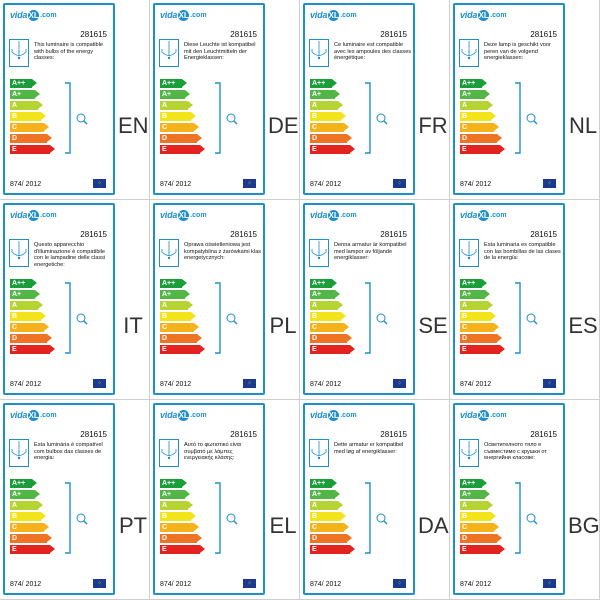  What do you see at coordinates (584, 525) in the screenshot?
I see `language-code: BG` at bounding box center [584, 525].